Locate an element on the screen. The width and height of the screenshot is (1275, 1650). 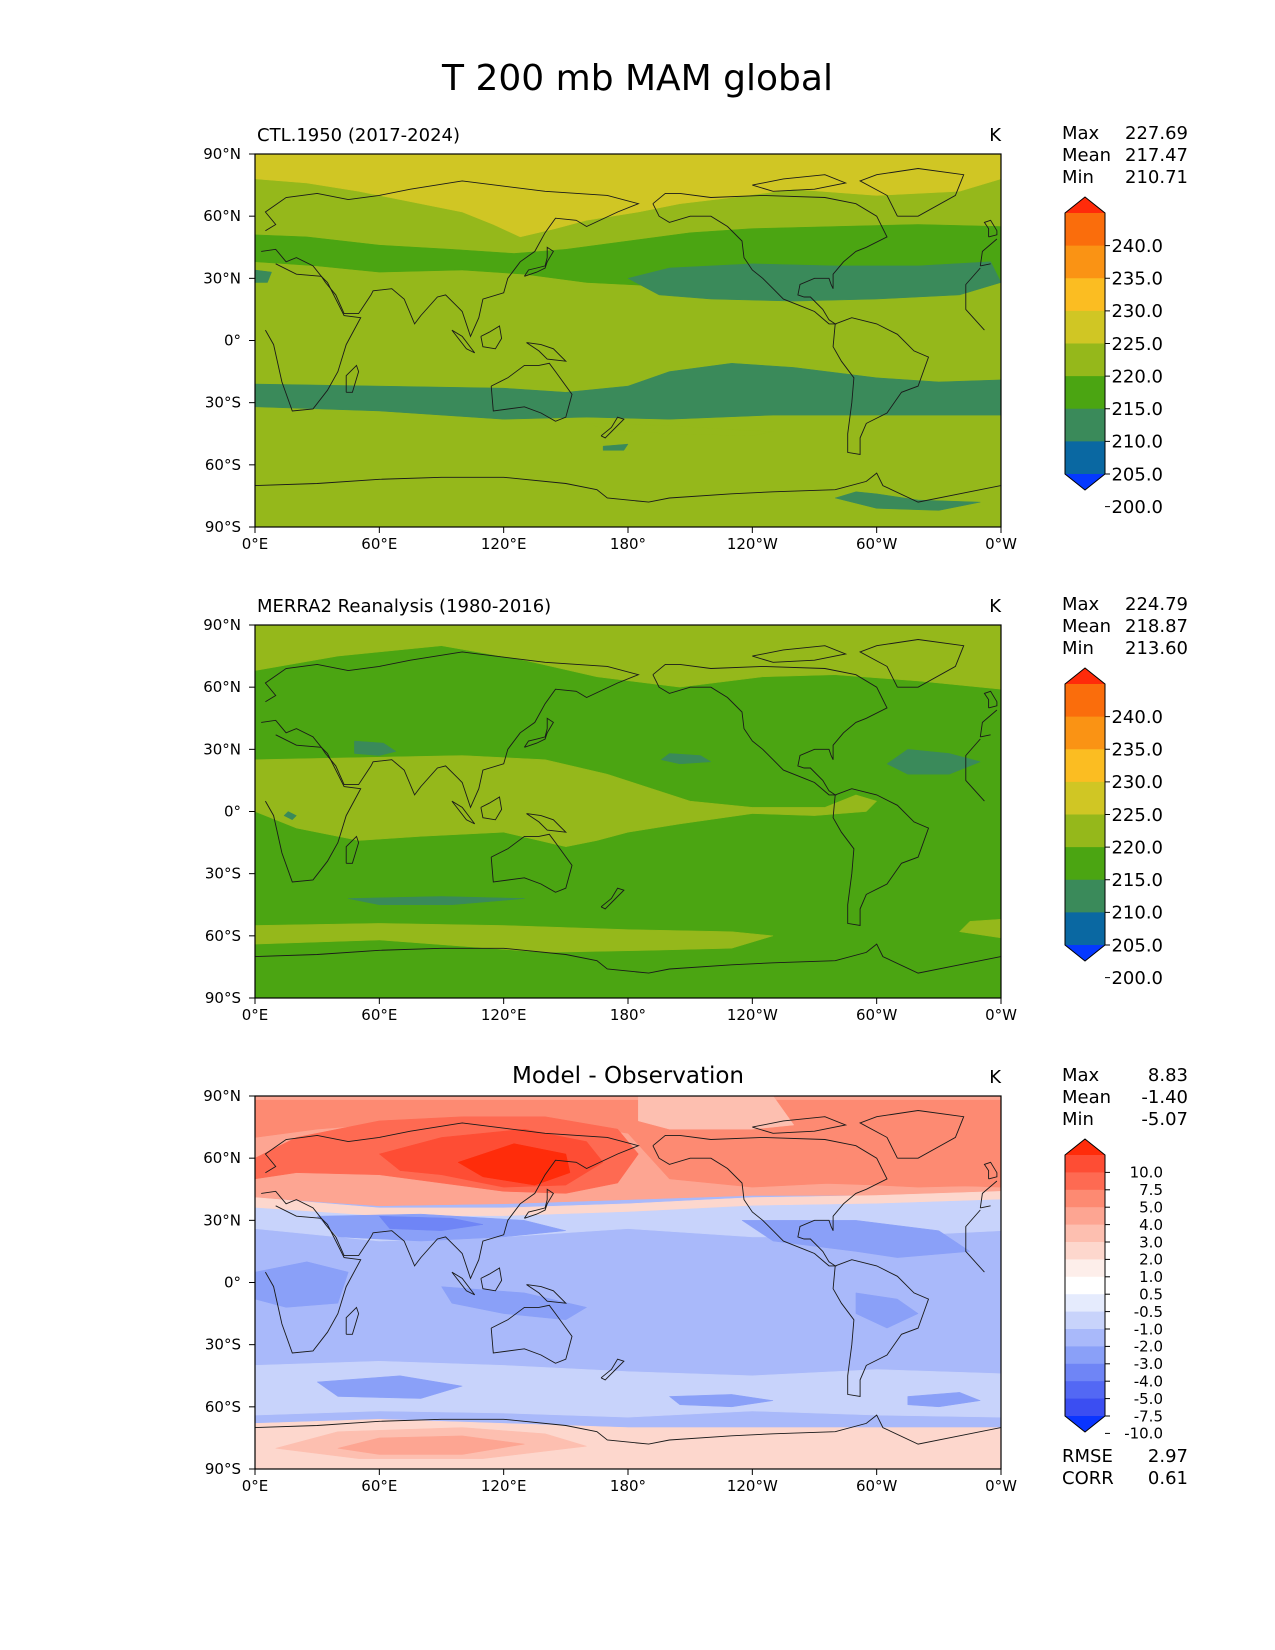
bias-y-tick-label: 30°S is located at coordinates (223, 1345).